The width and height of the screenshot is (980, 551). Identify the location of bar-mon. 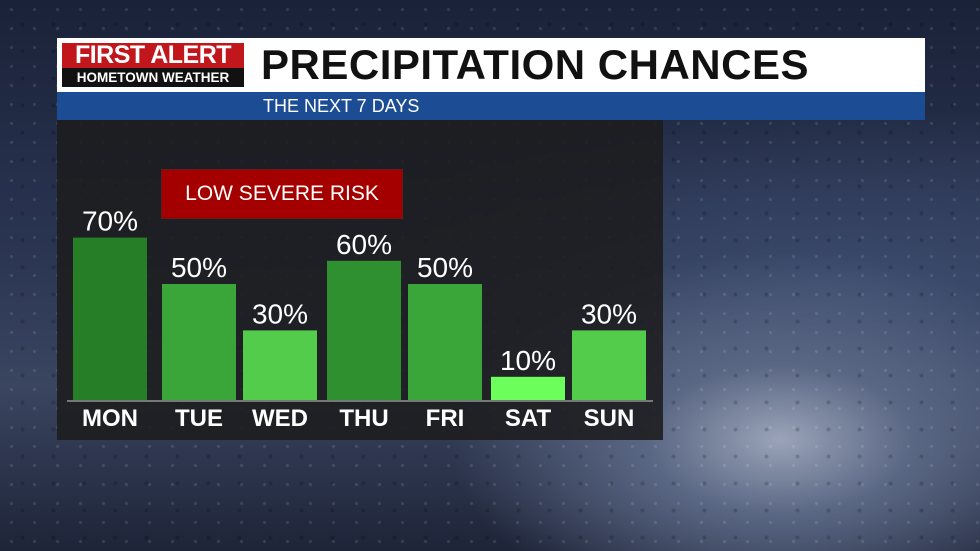
(110, 318).